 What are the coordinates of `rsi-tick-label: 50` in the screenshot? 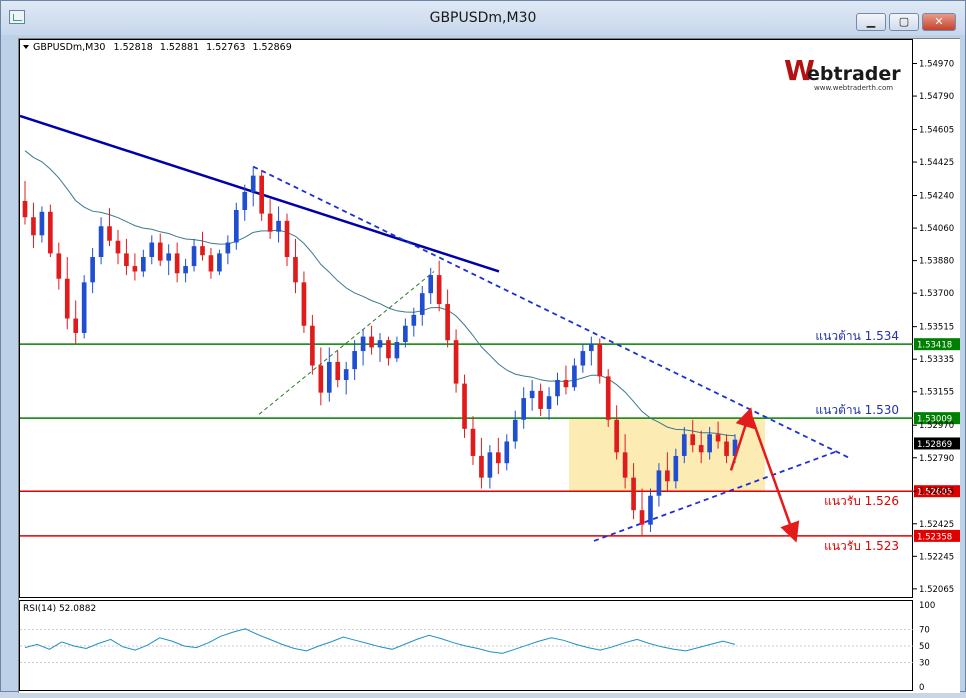 It's located at (924, 647).